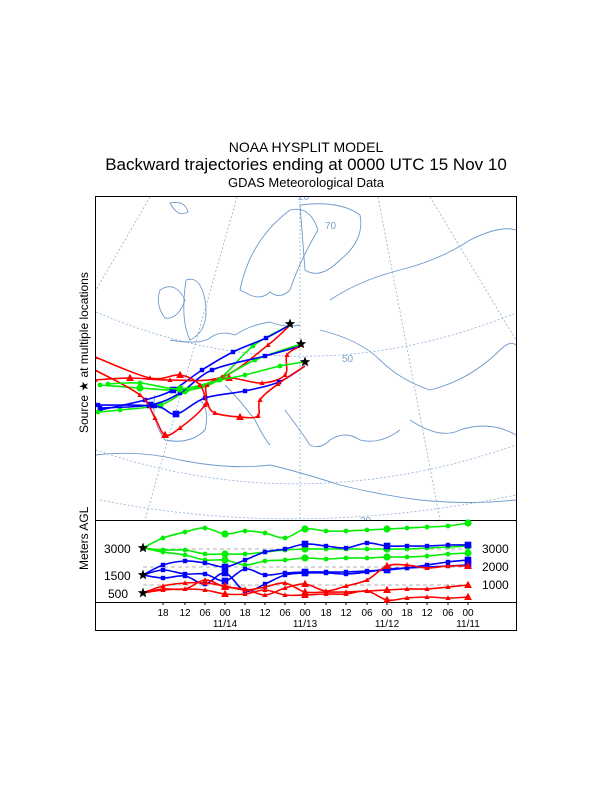 The image size is (612, 792). I want to click on x-tick-label: 18, so click(407, 613).